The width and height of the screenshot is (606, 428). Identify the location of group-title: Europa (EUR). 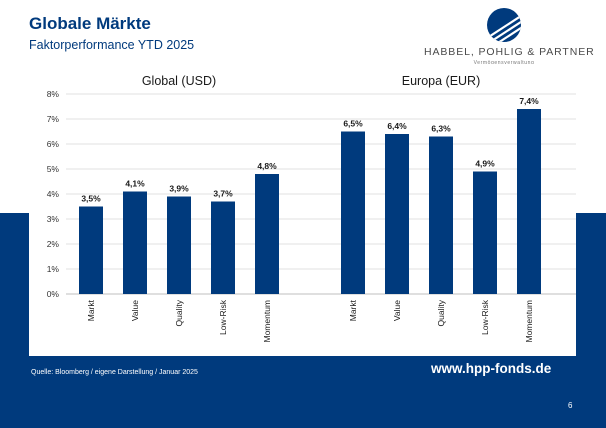
(441, 81).